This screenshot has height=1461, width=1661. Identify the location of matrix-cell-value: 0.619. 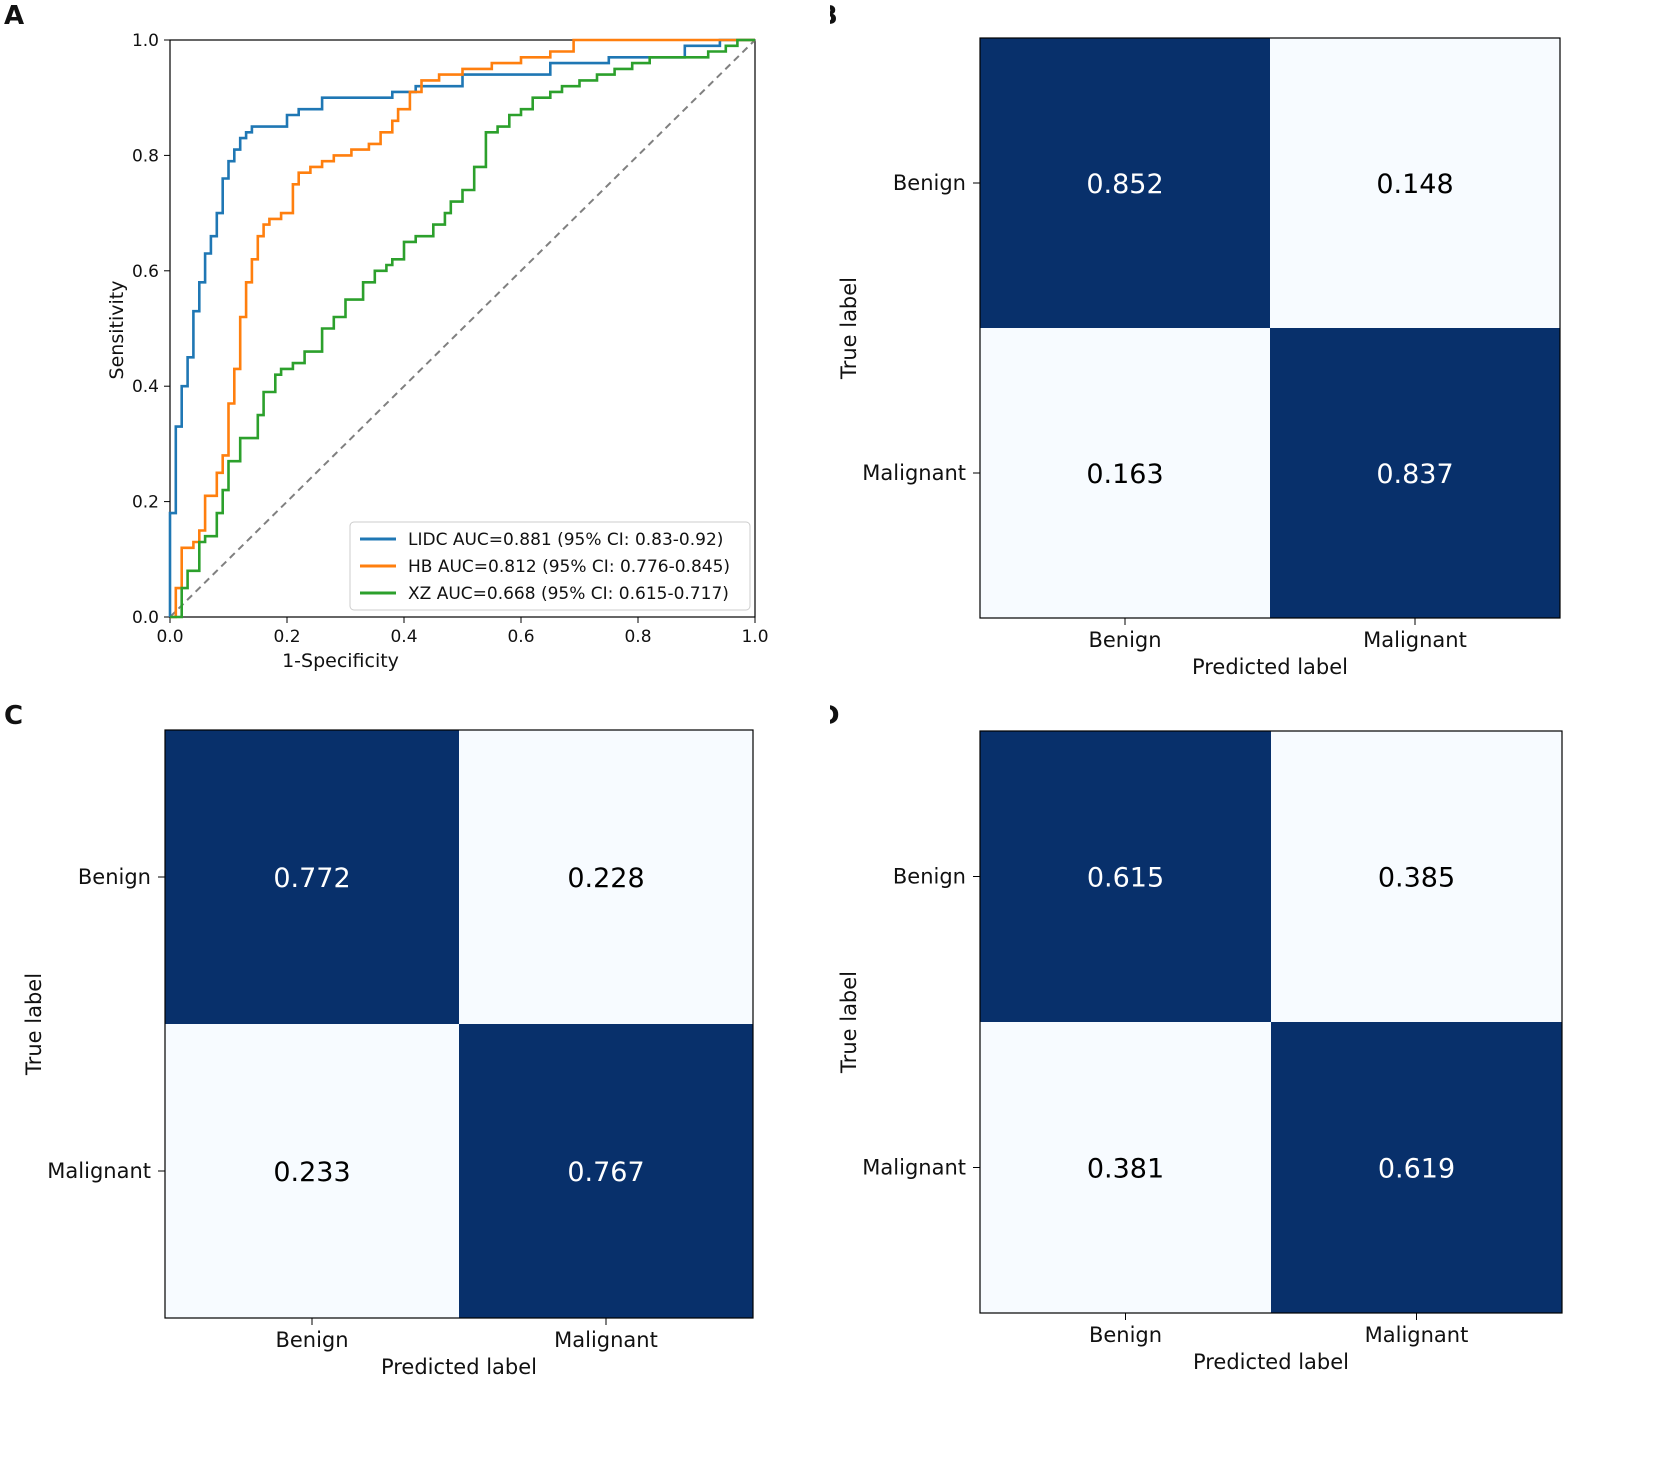
(1416, 1169).